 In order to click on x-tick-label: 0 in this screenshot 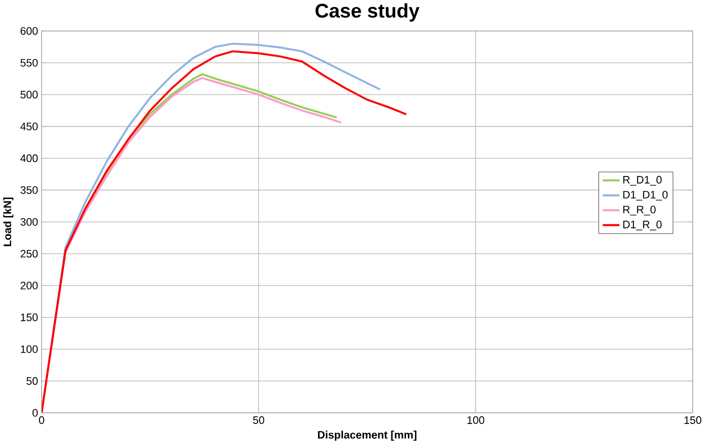, I will do `click(41, 420)`.